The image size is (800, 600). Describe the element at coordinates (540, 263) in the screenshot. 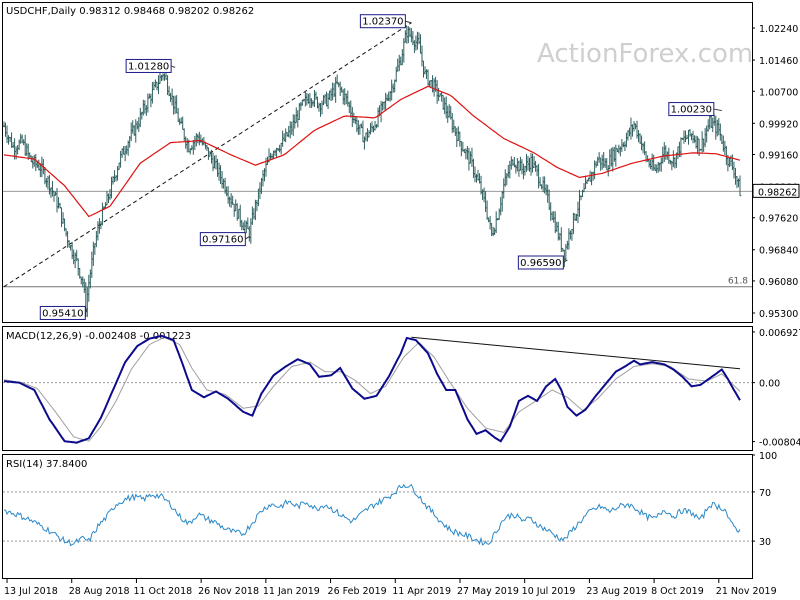

I see `annotation-label: 0.96590` at that location.